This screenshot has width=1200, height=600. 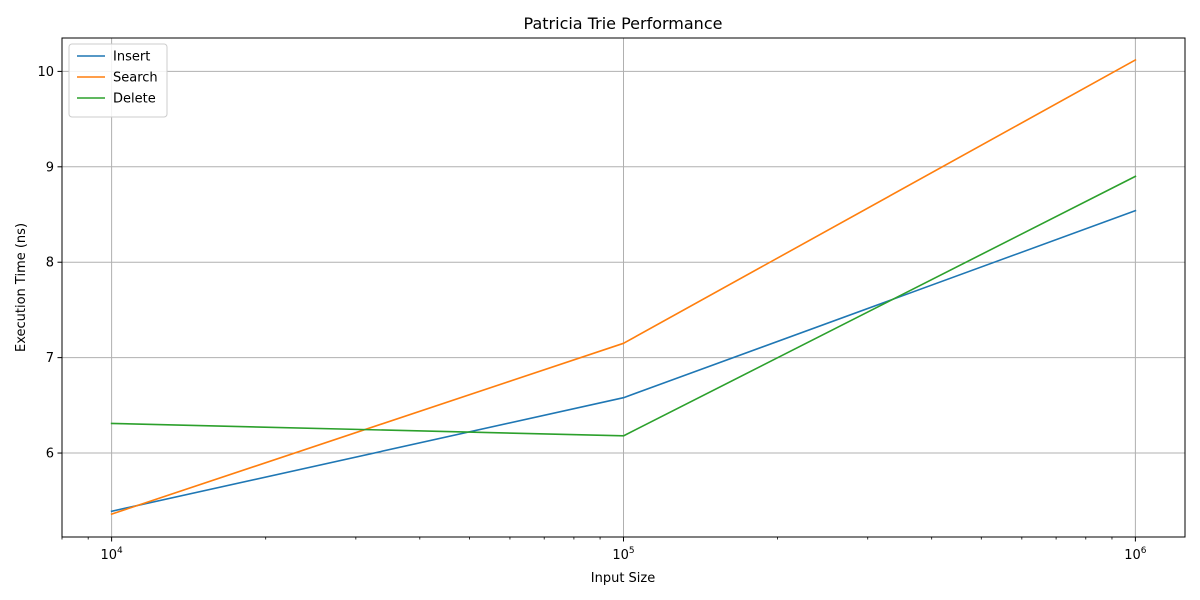 I want to click on x-axis-ticks: 10⁴ 10⁵ 10⁶, so click(x=604, y=550).